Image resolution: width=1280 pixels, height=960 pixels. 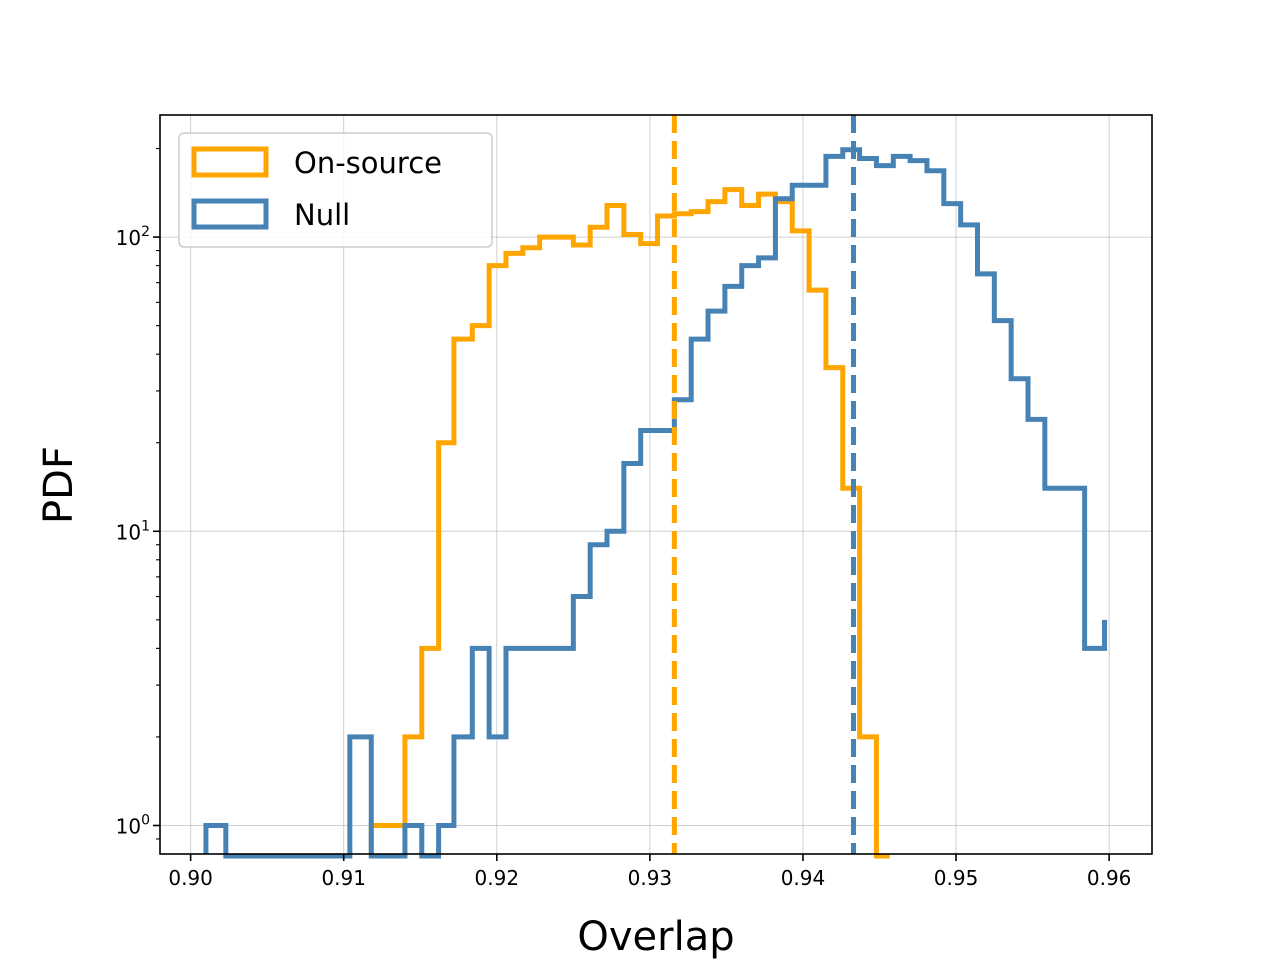 I want to click on legend: On-source Null, so click(x=335, y=190).